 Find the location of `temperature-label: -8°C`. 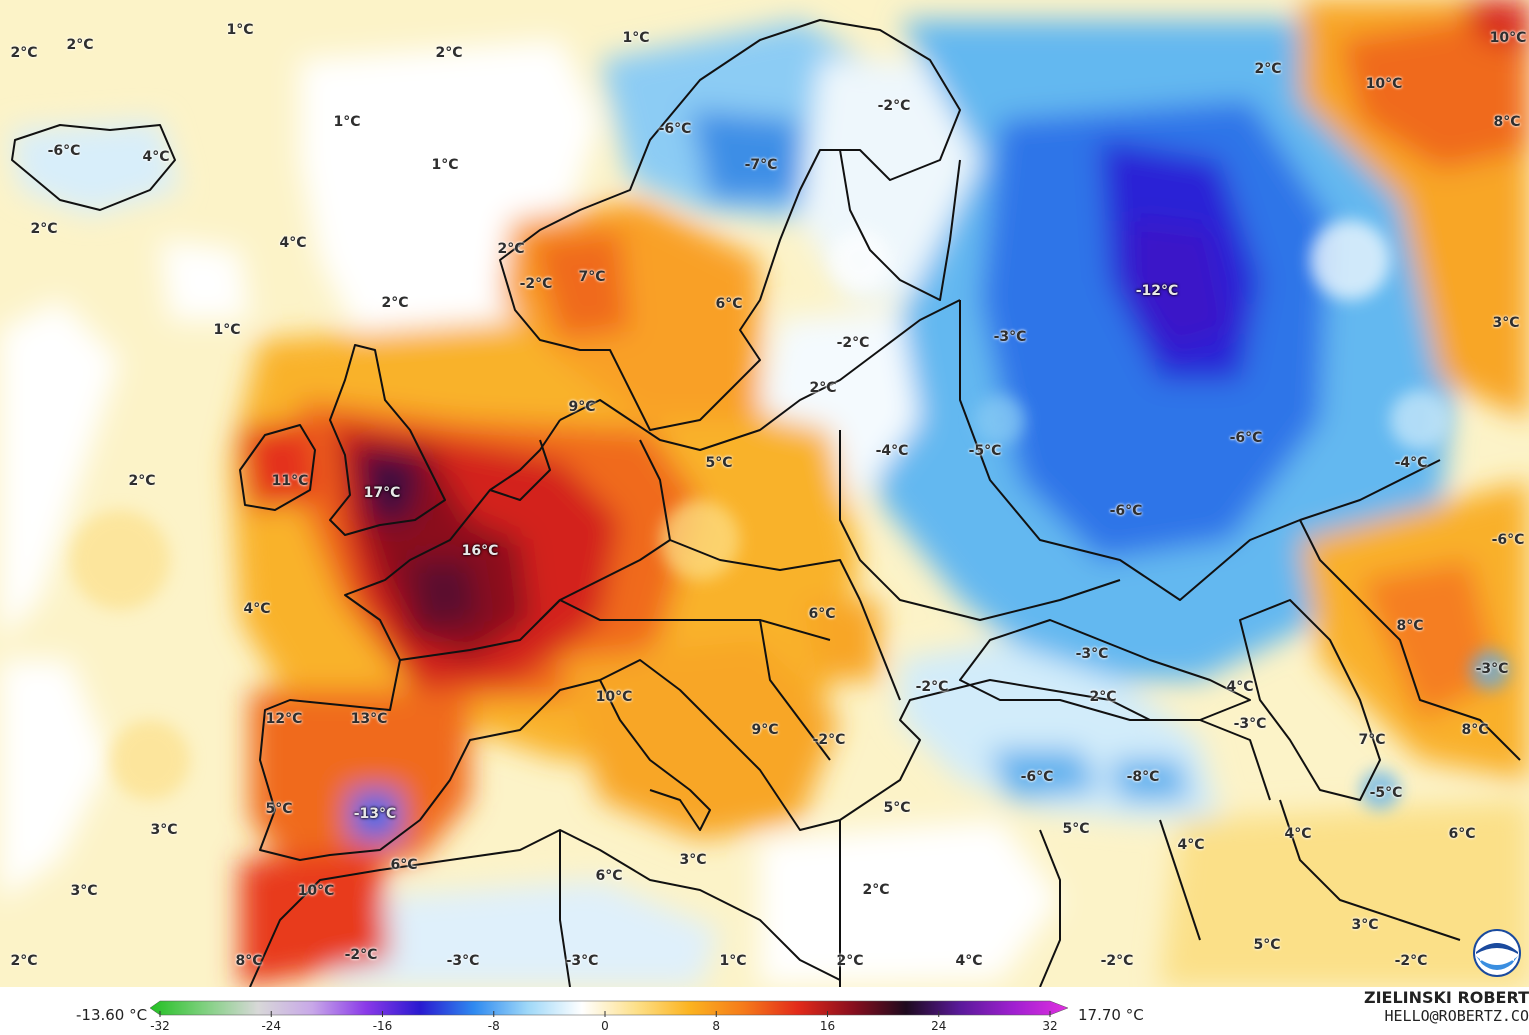

temperature-label: -8°C is located at coordinates (1143, 777).